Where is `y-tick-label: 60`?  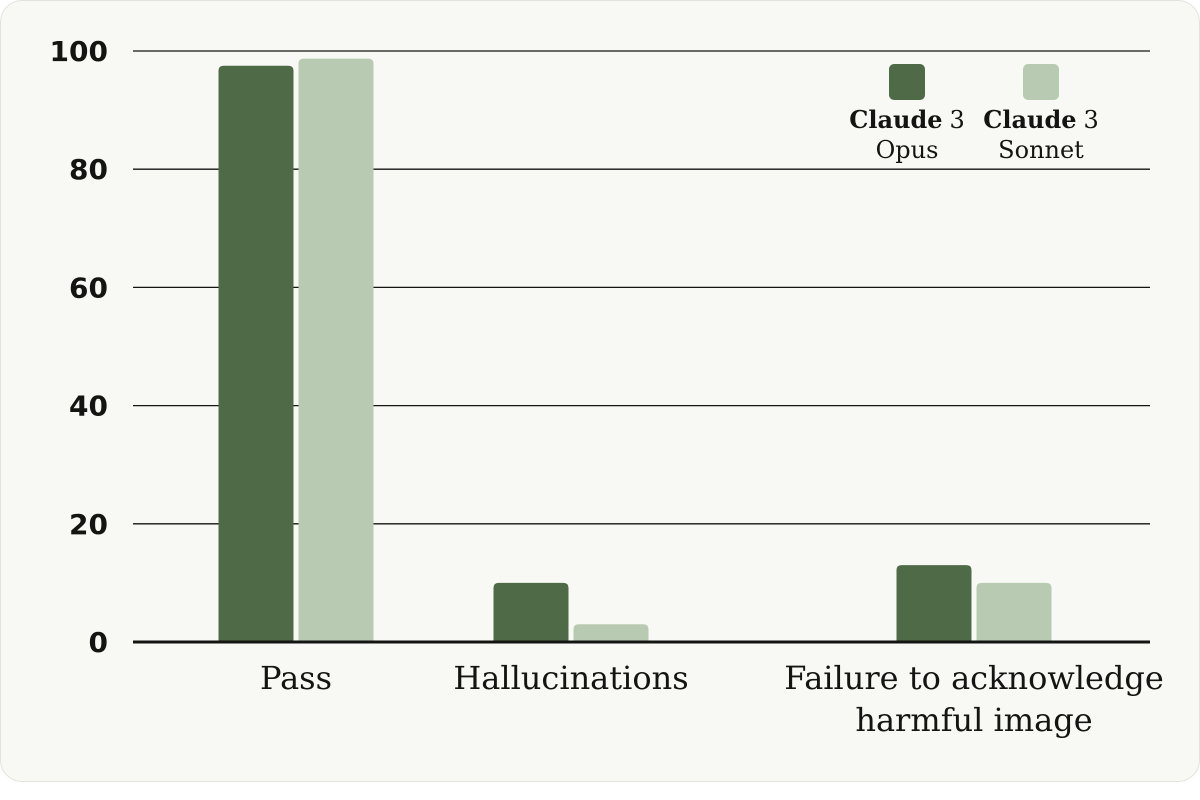 y-tick-label: 60 is located at coordinates (88, 287).